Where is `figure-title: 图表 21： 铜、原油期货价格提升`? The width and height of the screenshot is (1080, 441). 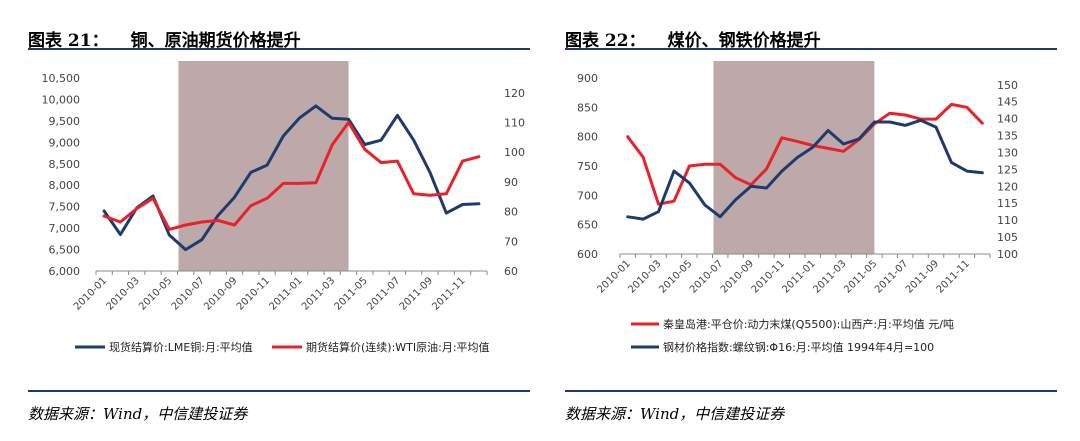 figure-title: 图表 21： 铜、原油期货价格提升 is located at coordinates (164, 38).